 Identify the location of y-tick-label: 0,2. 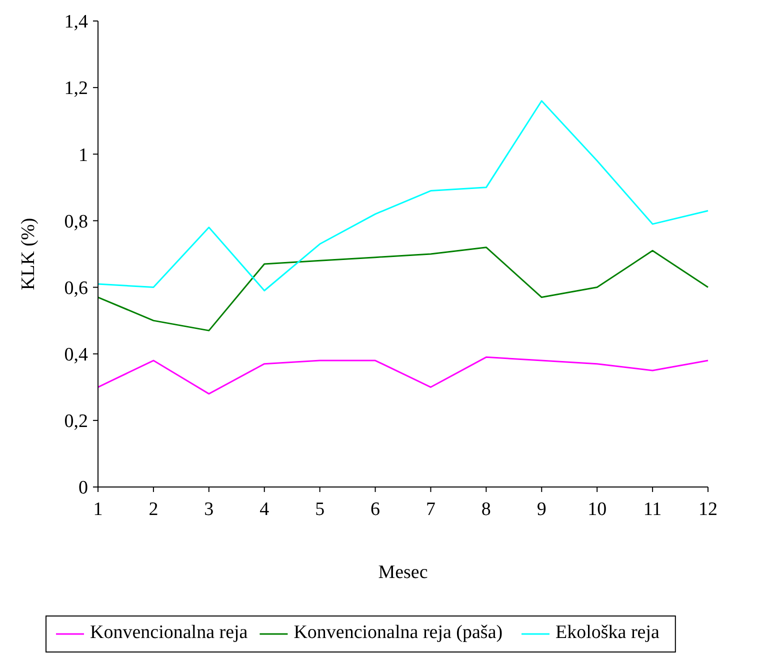
(76, 421).